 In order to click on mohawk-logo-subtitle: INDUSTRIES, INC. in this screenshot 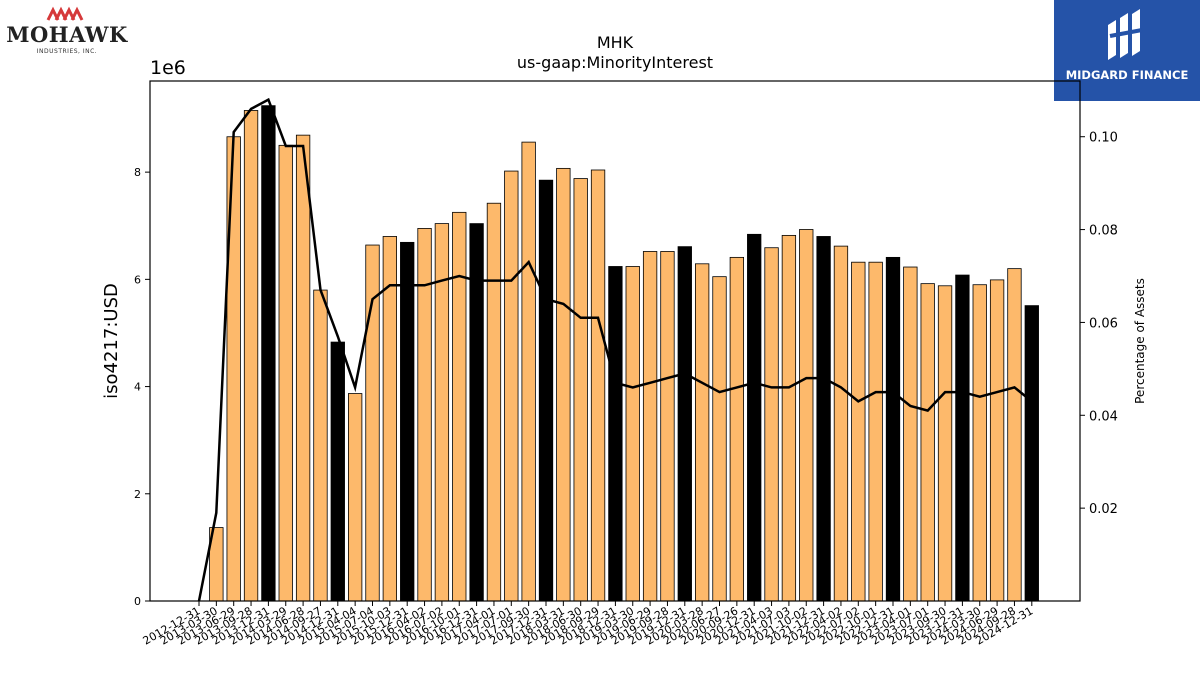, I will do `click(67, 51)`.